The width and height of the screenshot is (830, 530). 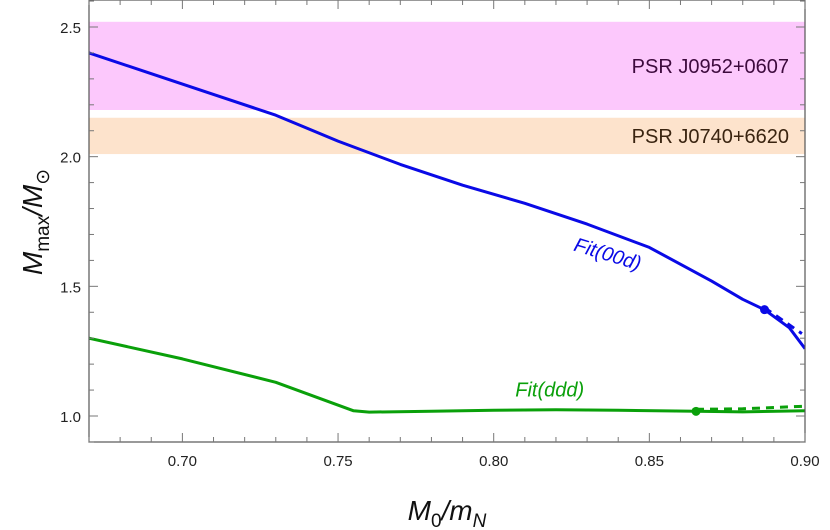 What do you see at coordinates (70, 158) in the screenshot?
I see `y-tick-label: 2.0` at bounding box center [70, 158].